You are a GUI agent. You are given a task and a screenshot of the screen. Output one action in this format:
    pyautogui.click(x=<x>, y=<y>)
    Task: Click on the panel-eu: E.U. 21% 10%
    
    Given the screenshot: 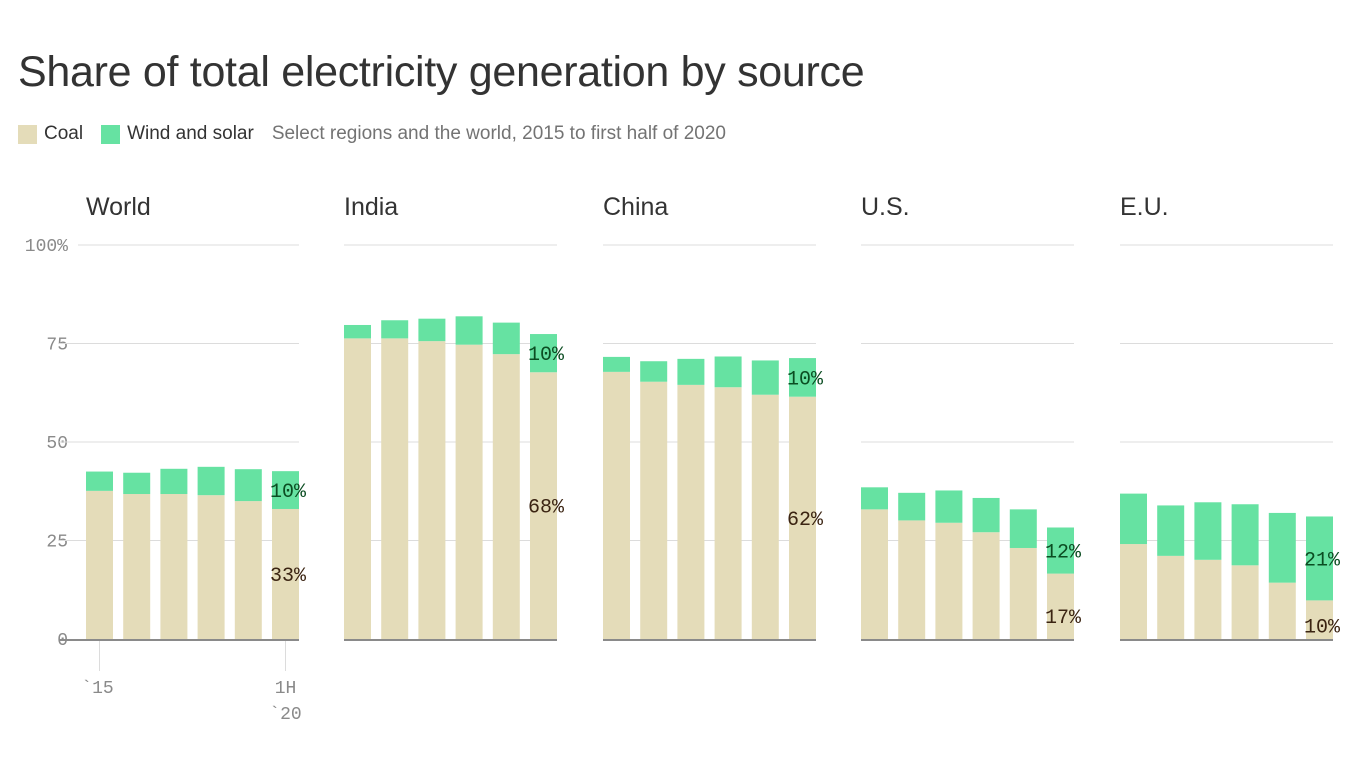 What is the action you would take?
    pyautogui.click(x=1230, y=417)
    